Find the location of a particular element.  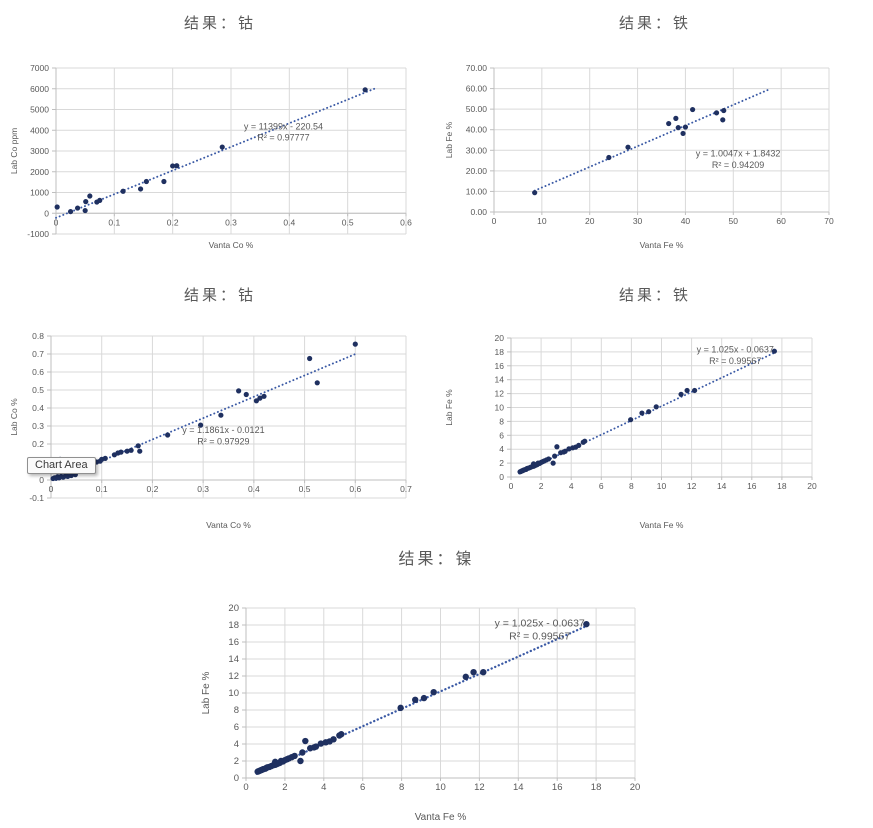

chart-title-iron-mid: 结果：铁 is located at coordinates (654, 294).